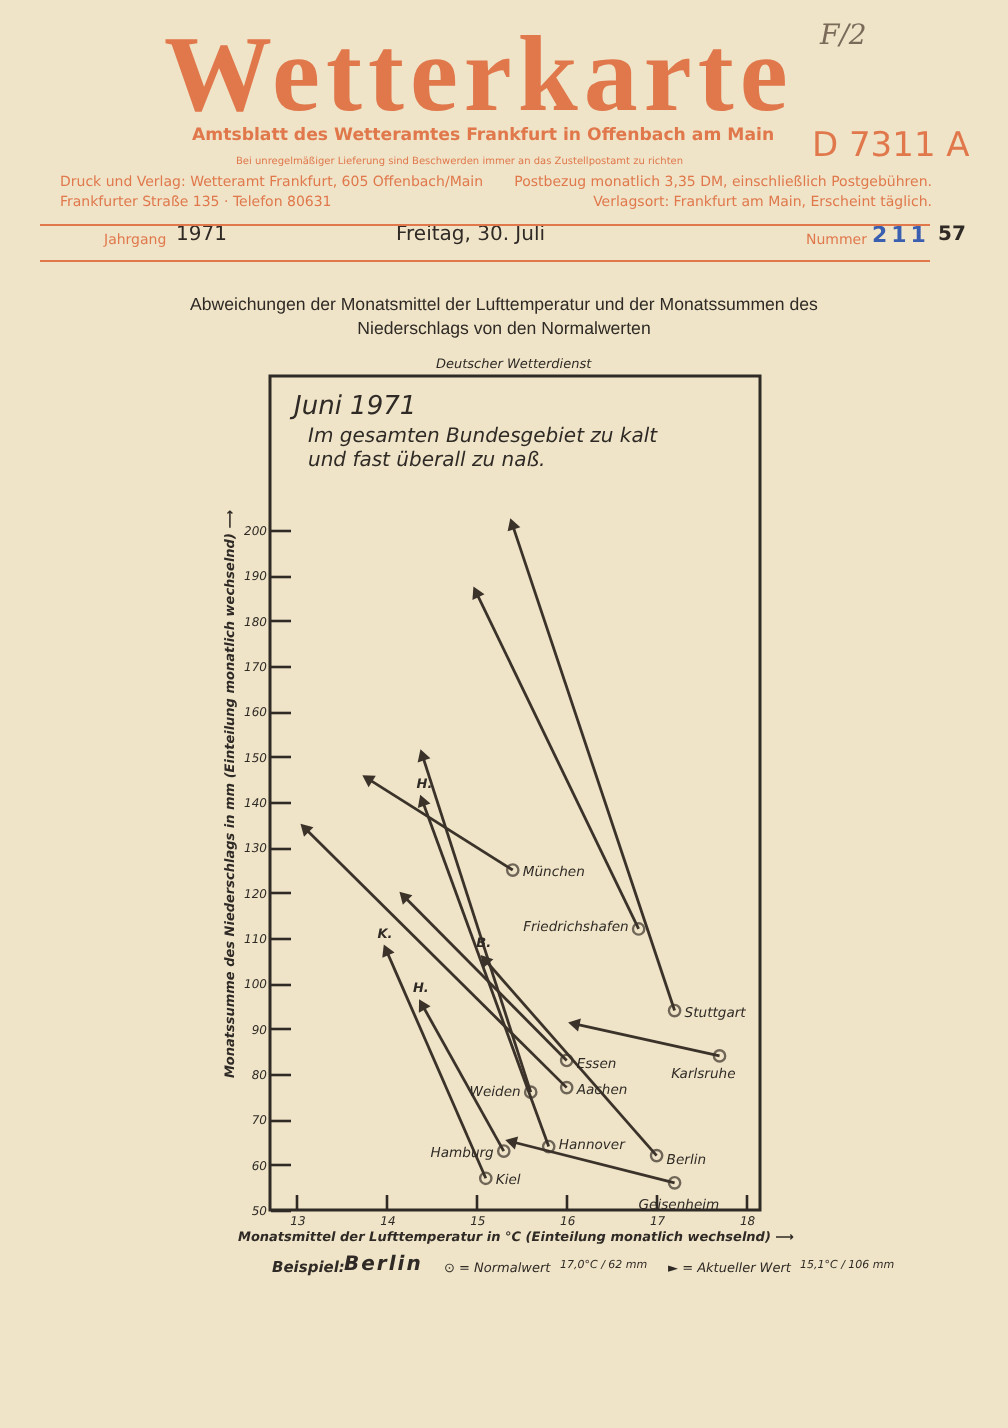 The image size is (1008, 1428). I want to click on text: F/2, so click(843, 36).